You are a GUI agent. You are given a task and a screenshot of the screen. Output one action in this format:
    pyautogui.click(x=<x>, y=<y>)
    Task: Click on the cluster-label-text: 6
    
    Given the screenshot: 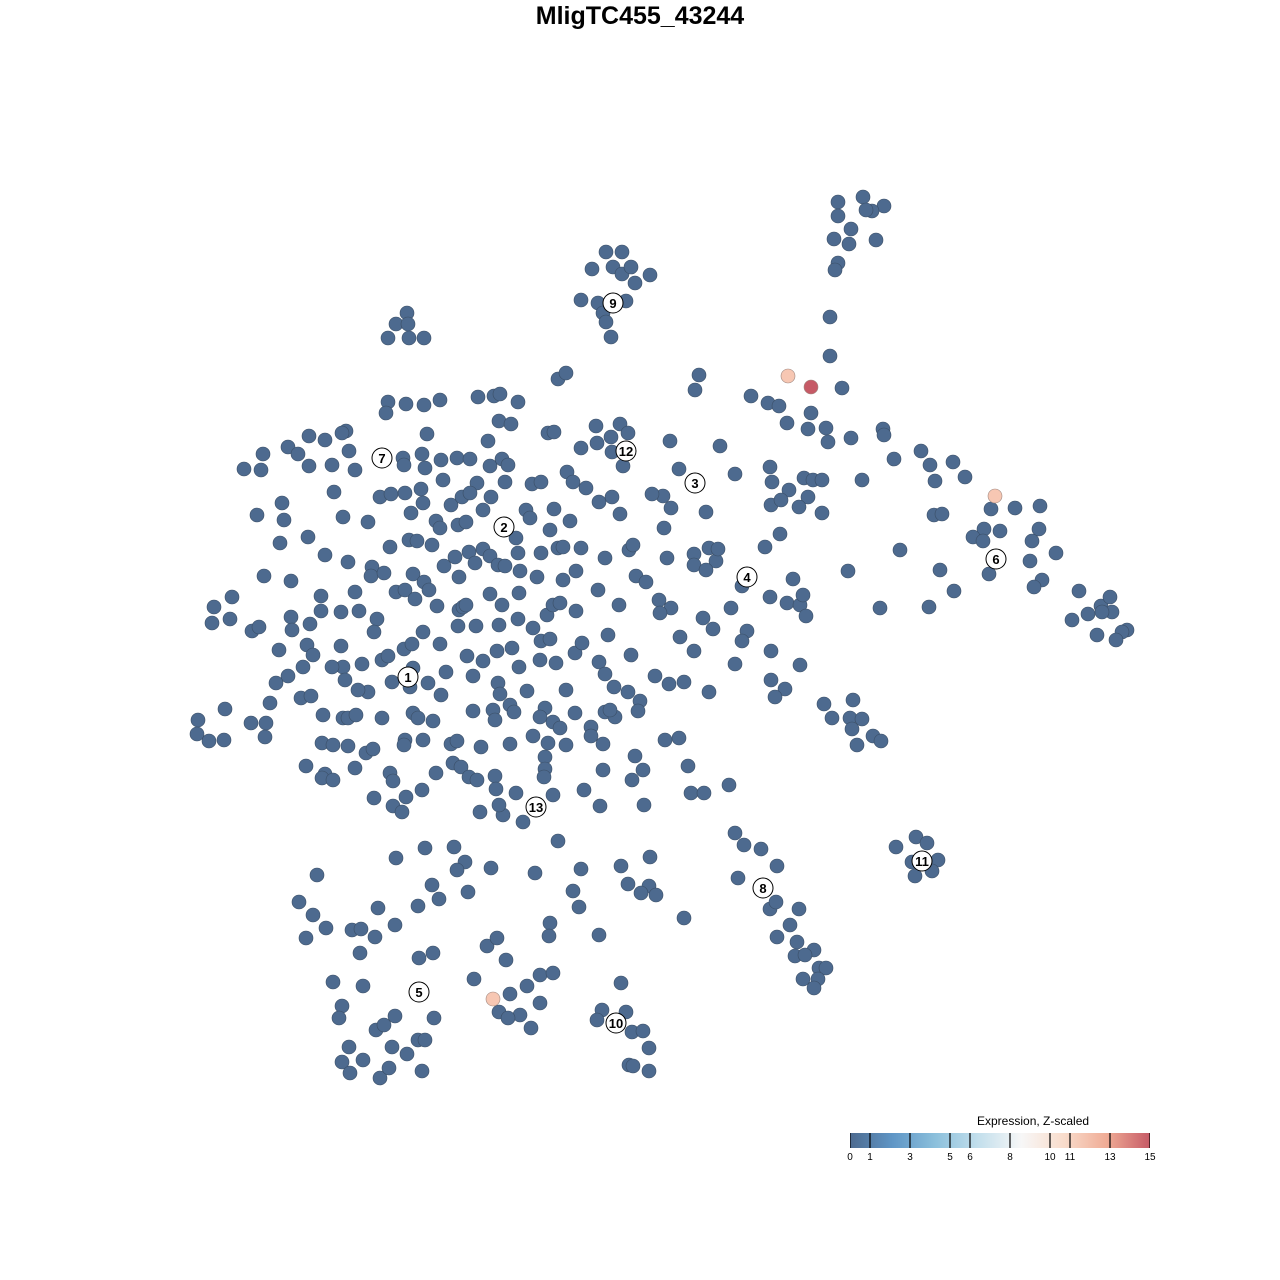 What is the action you would take?
    pyautogui.click(x=995, y=559)
    